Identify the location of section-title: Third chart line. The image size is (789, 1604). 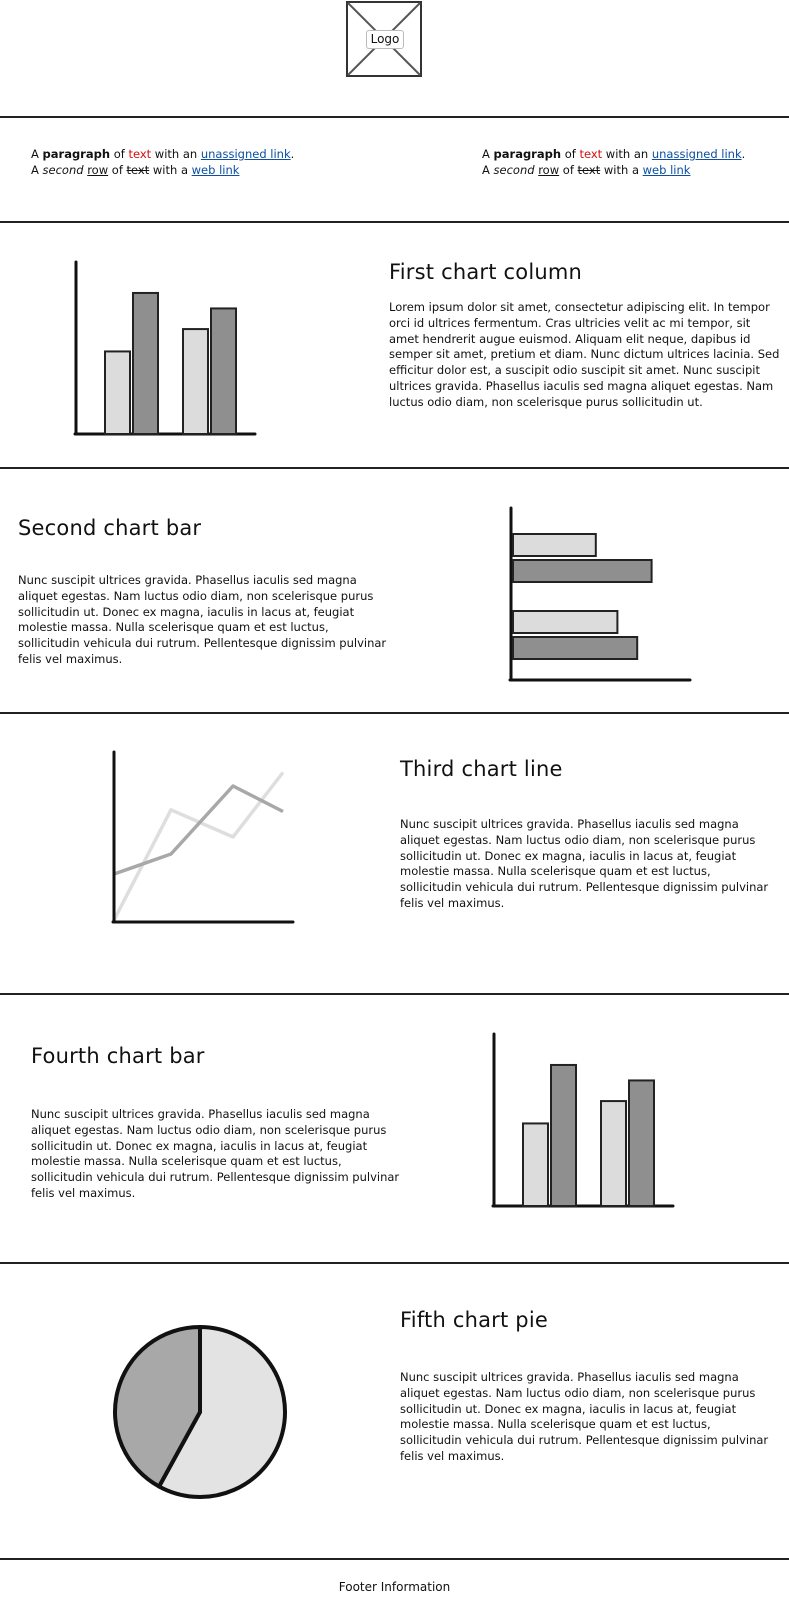
(481, 769).